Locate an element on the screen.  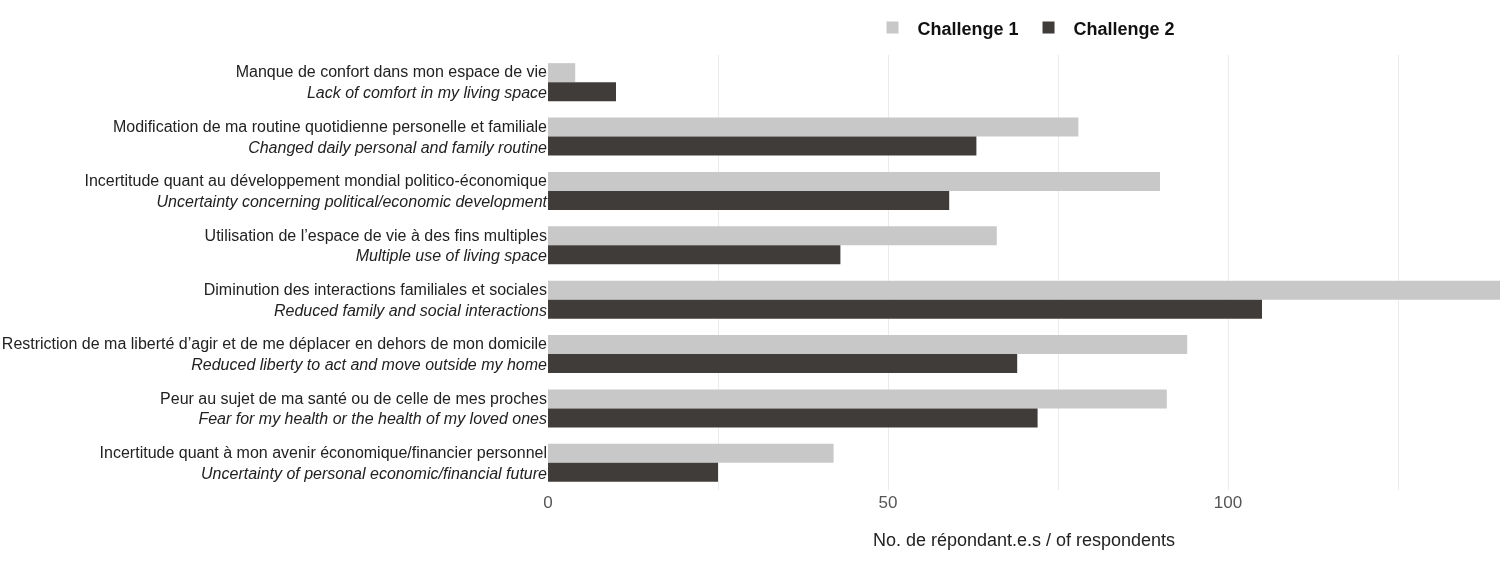
legend-label: Challenge 1 is located at coordinates (968, 28).